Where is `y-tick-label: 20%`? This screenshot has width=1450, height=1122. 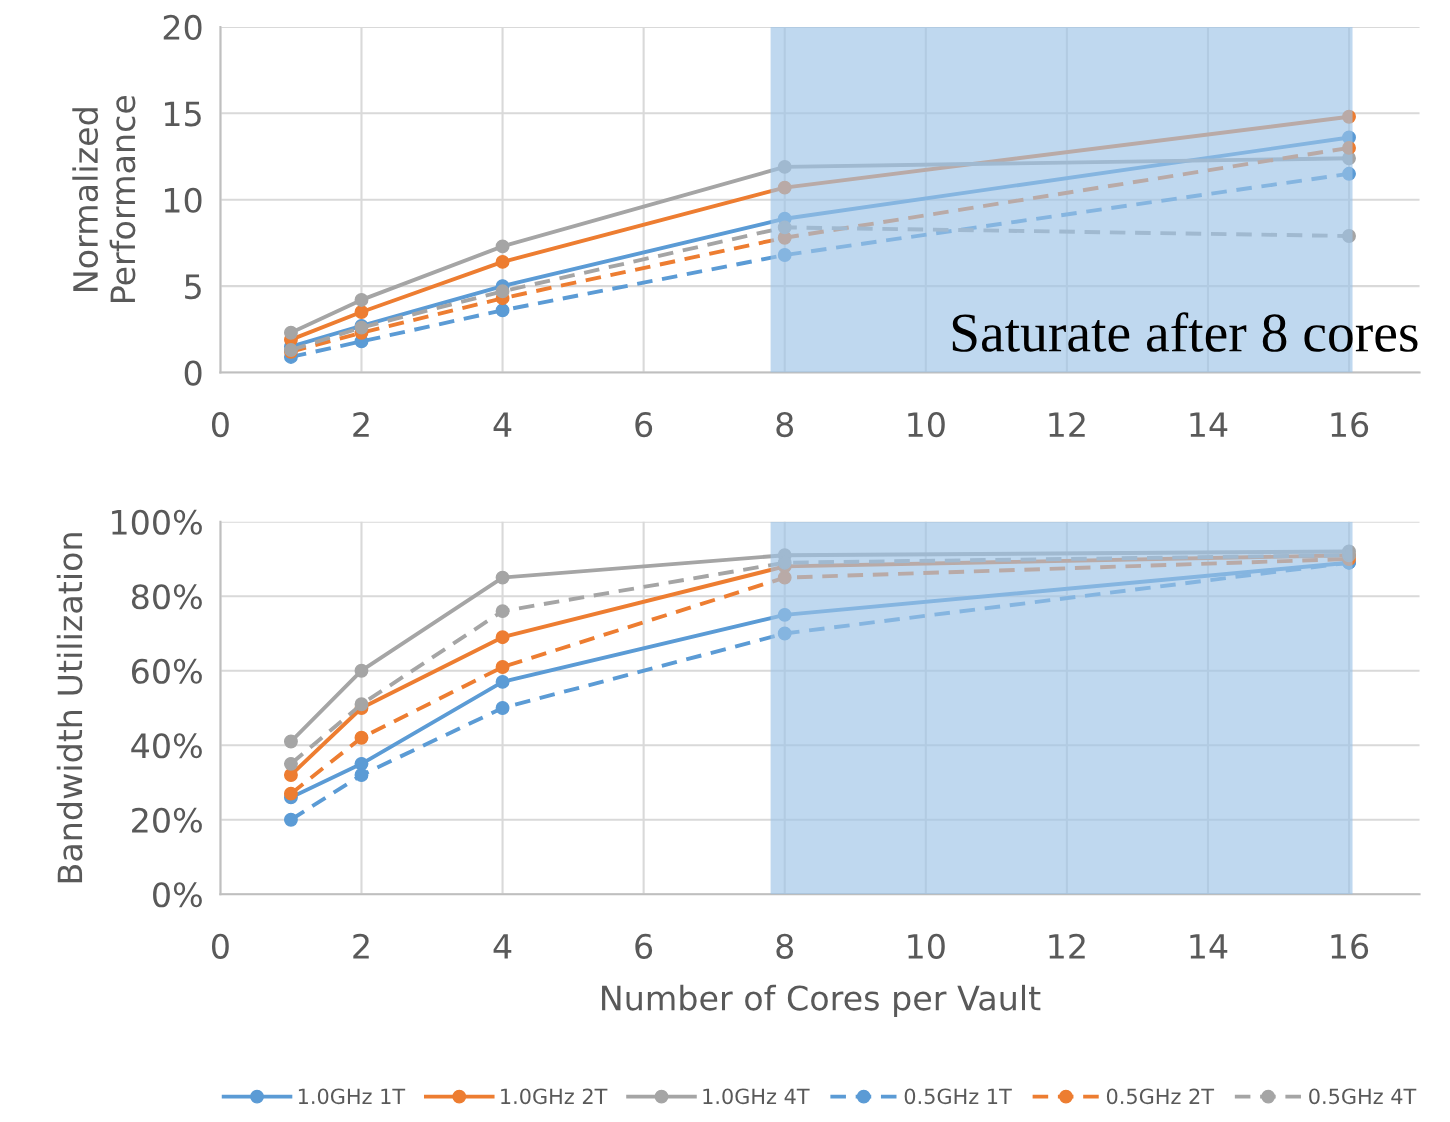 y-tick-label: 20% is located at coordinates (167, 820).